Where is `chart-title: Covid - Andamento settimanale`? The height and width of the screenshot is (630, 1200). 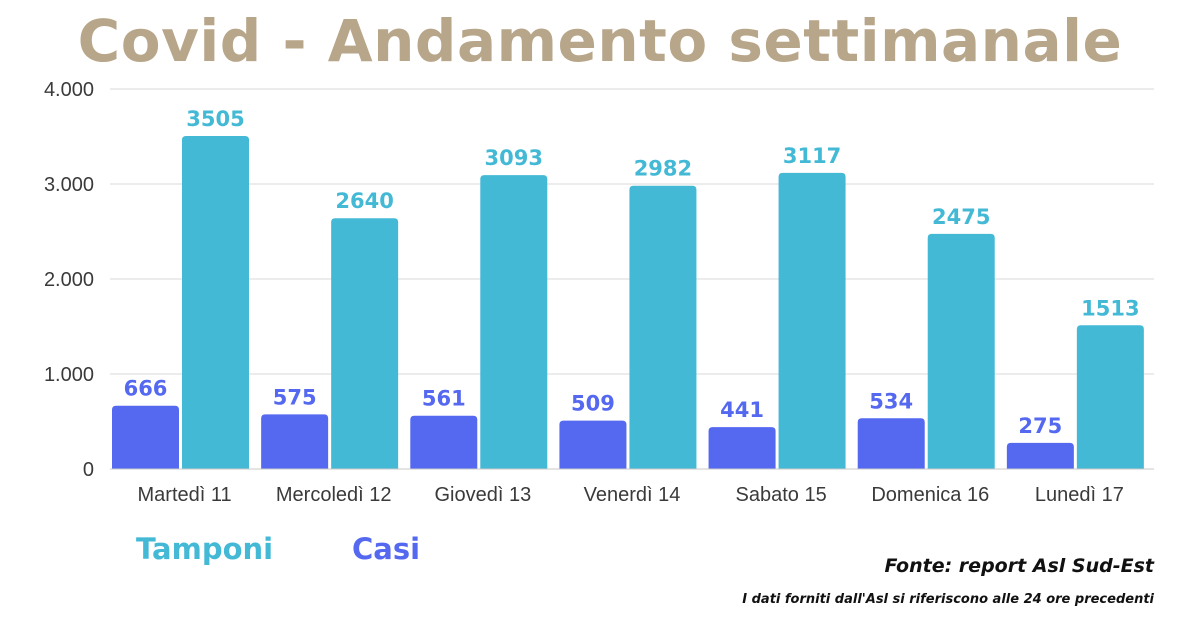 chart-title: Covid - Andamento settimanale is located at coordinates (600, 41).